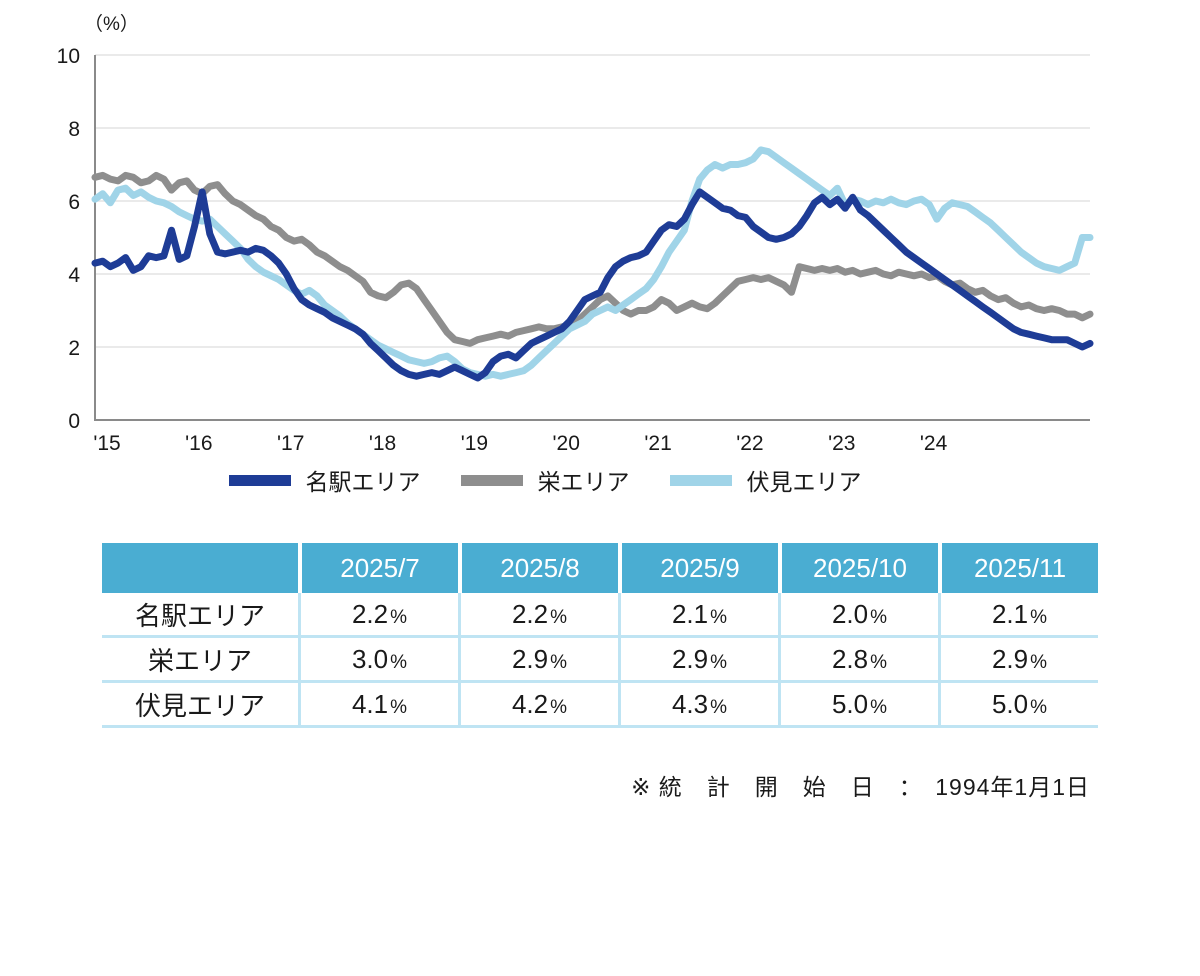 The height and width of the screenshot is (976, 1200). I want to click on x-tick-label-22: '22, so click(749, 443).